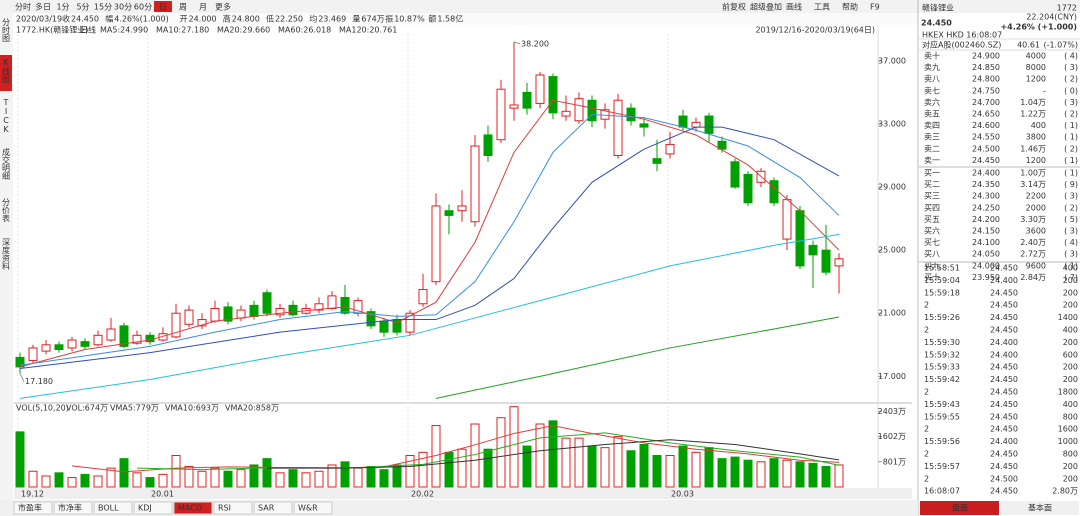 The height and width of the screenshot is (516, 1080). Describe the element at coordinates (1033, 148) in the screenshot. I see `book-volume: 1.46万` at that location.